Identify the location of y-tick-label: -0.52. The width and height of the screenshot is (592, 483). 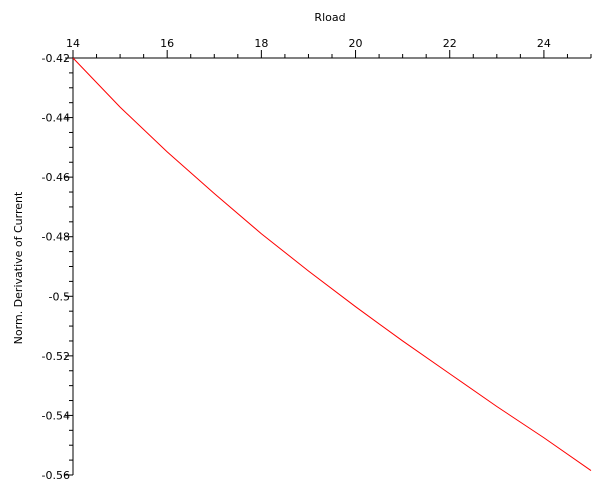
(56, 356).